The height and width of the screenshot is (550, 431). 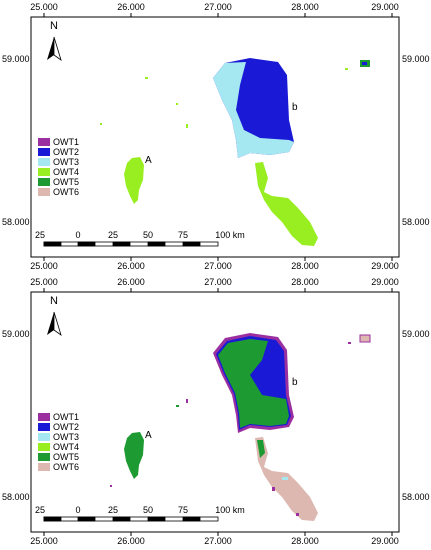 What do you see at coordinates (286, 204) in the screenshot?
I see `lake-south-shape` at bounding box center [286, 204].